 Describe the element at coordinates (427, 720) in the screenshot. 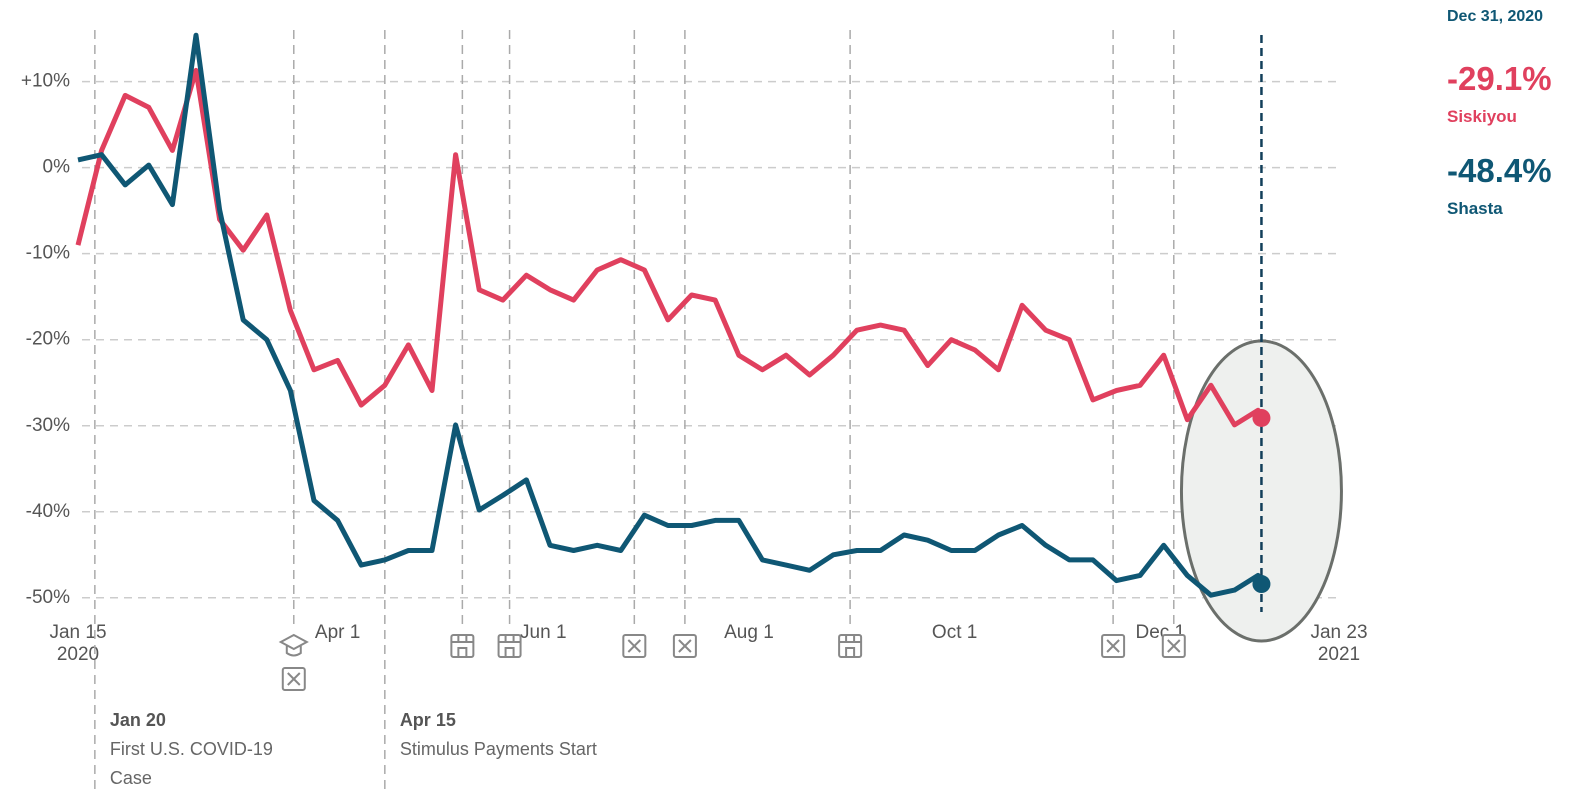

I see `event-date: Apr 15` at that location.